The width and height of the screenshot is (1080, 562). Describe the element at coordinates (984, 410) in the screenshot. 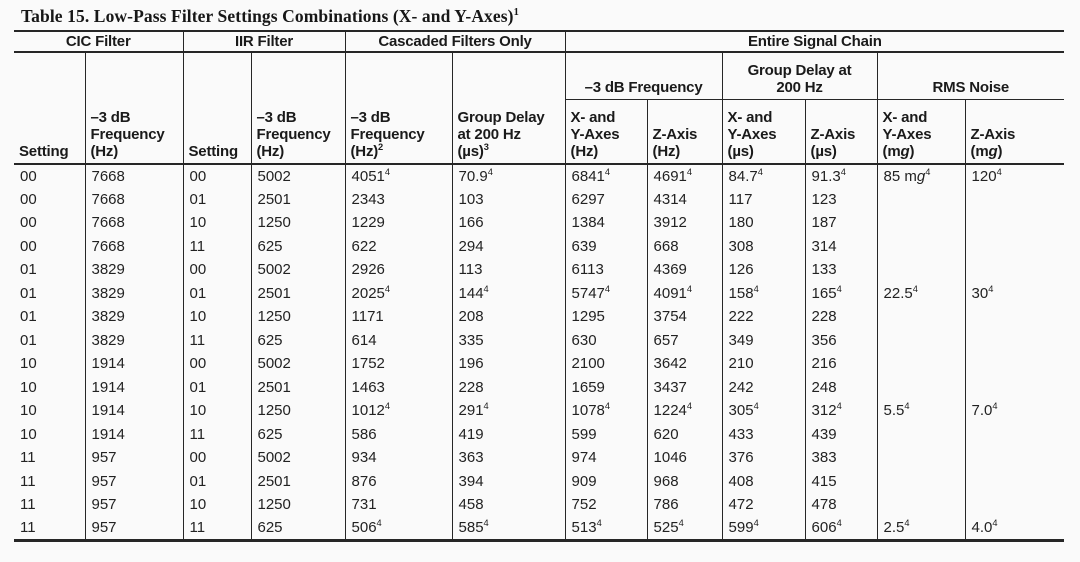

I see `table-cell: 7.04` at that location.